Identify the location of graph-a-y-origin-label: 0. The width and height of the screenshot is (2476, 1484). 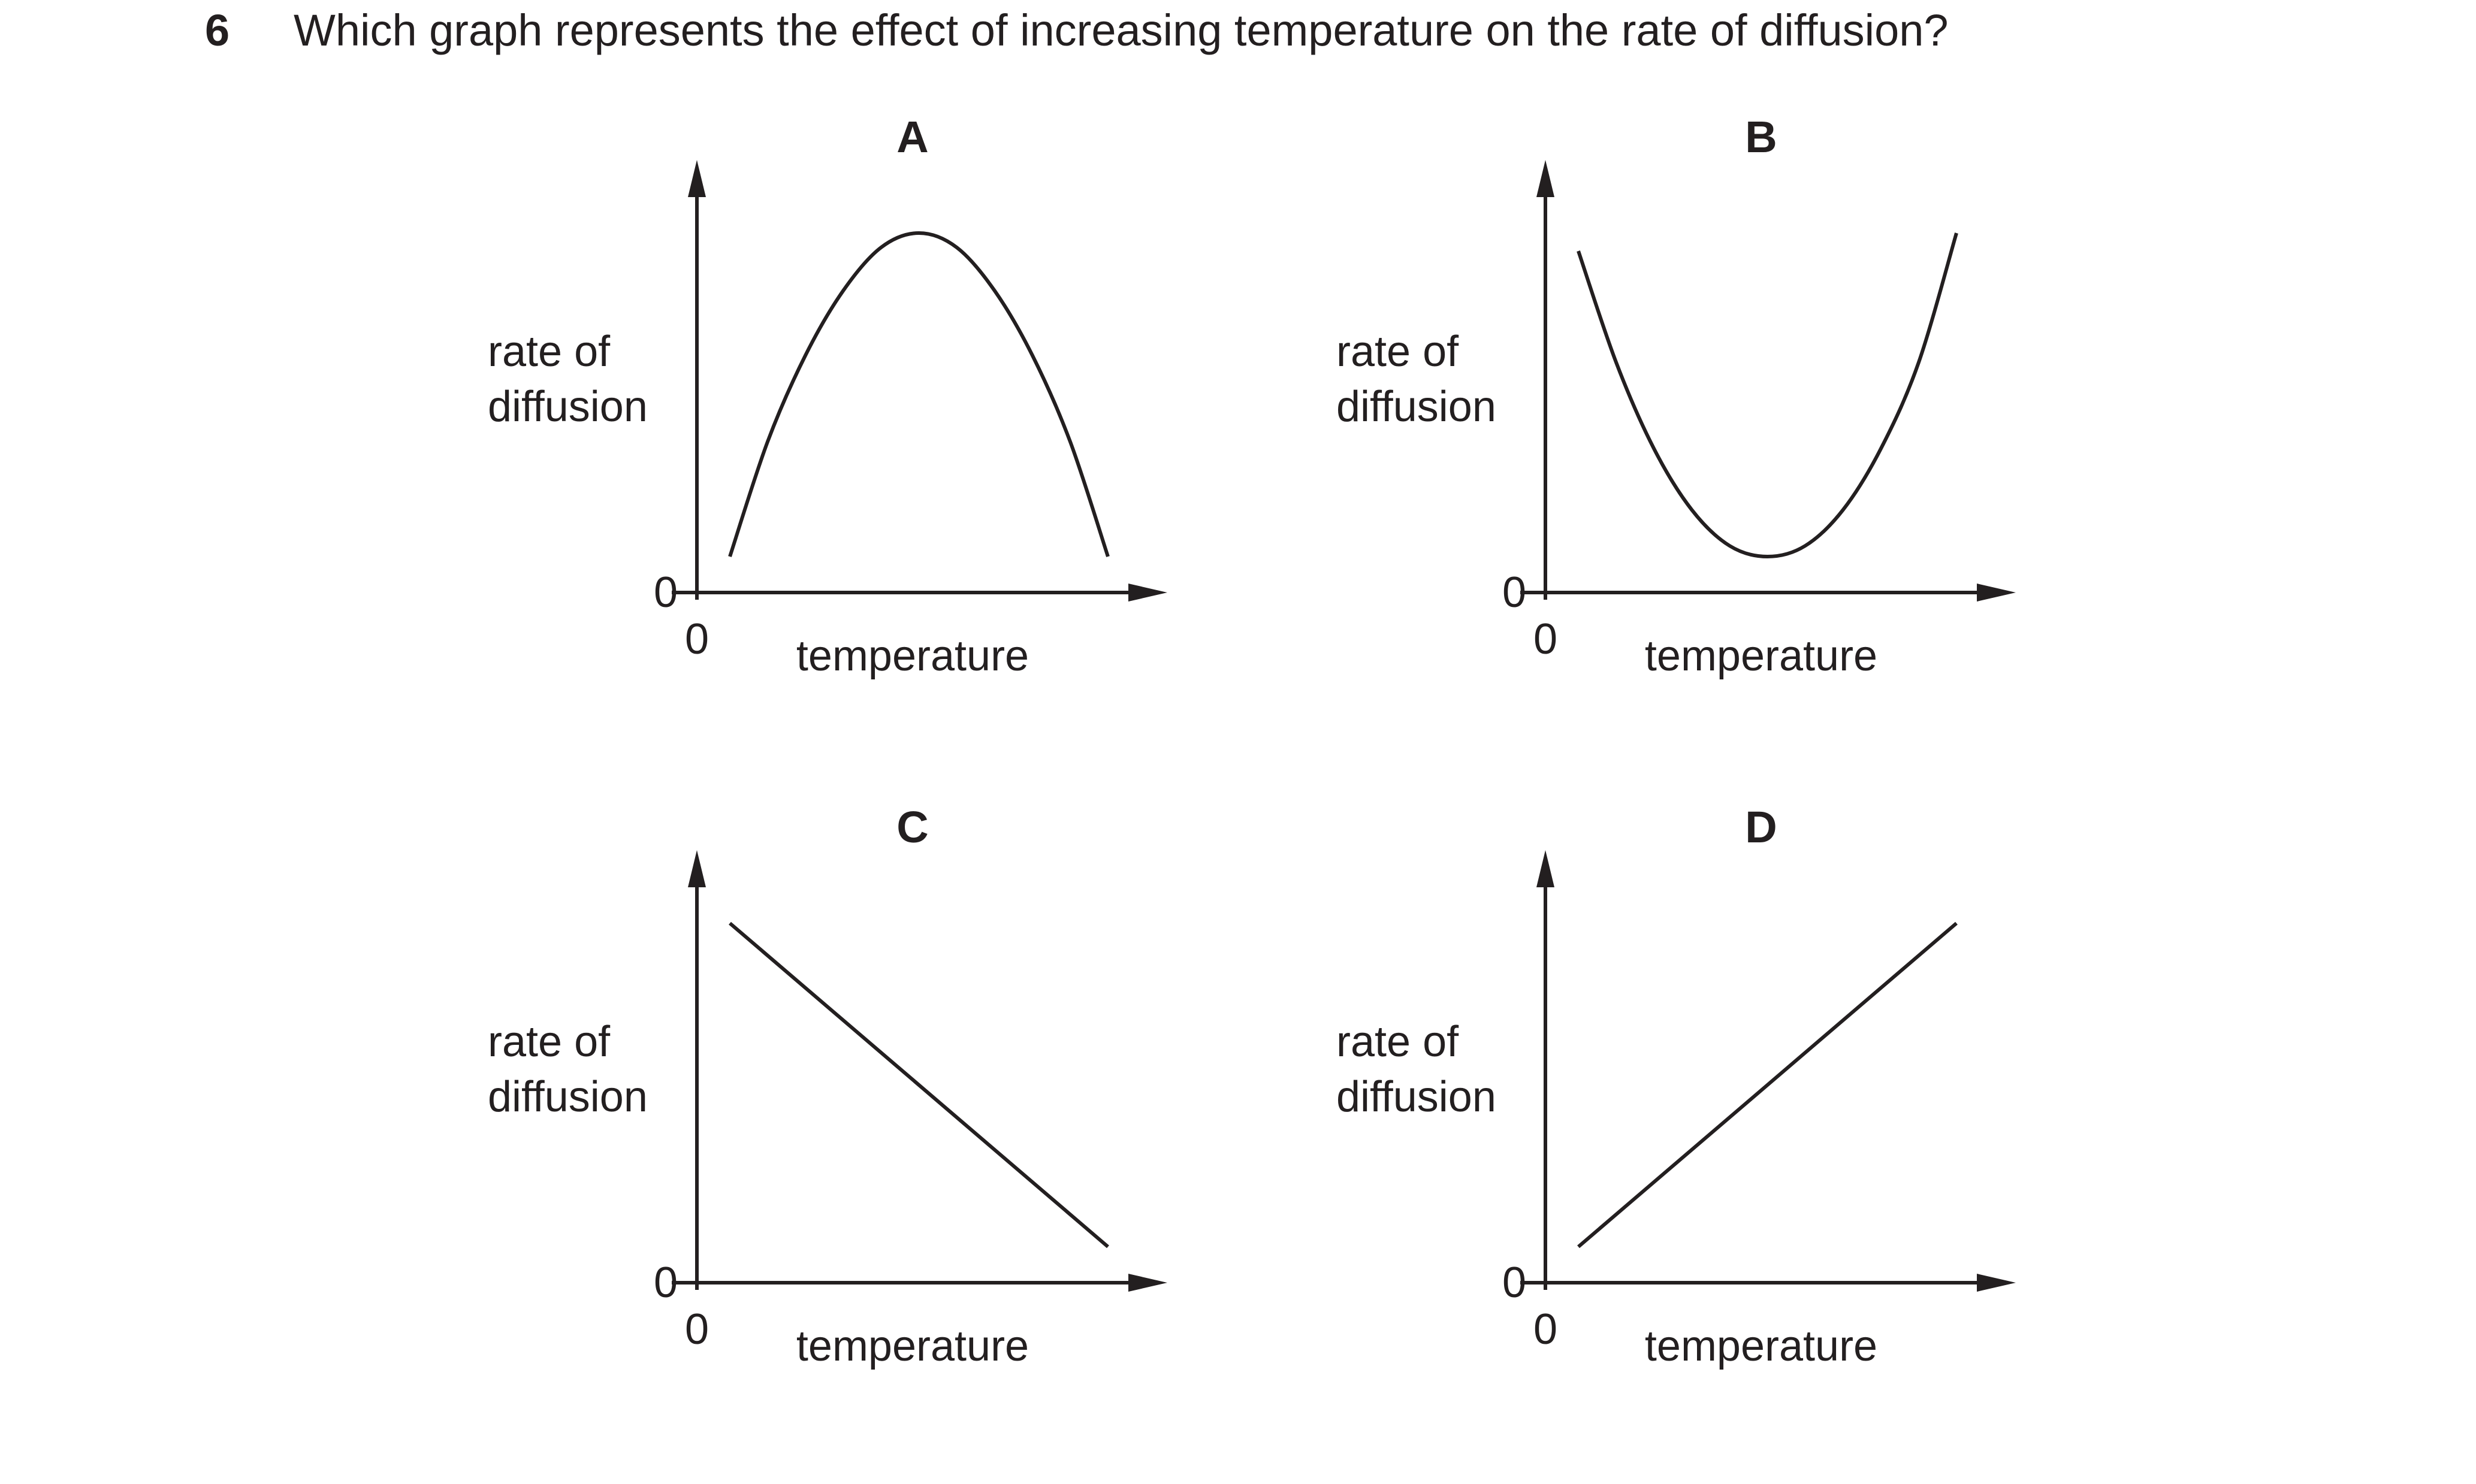
(666, 592).